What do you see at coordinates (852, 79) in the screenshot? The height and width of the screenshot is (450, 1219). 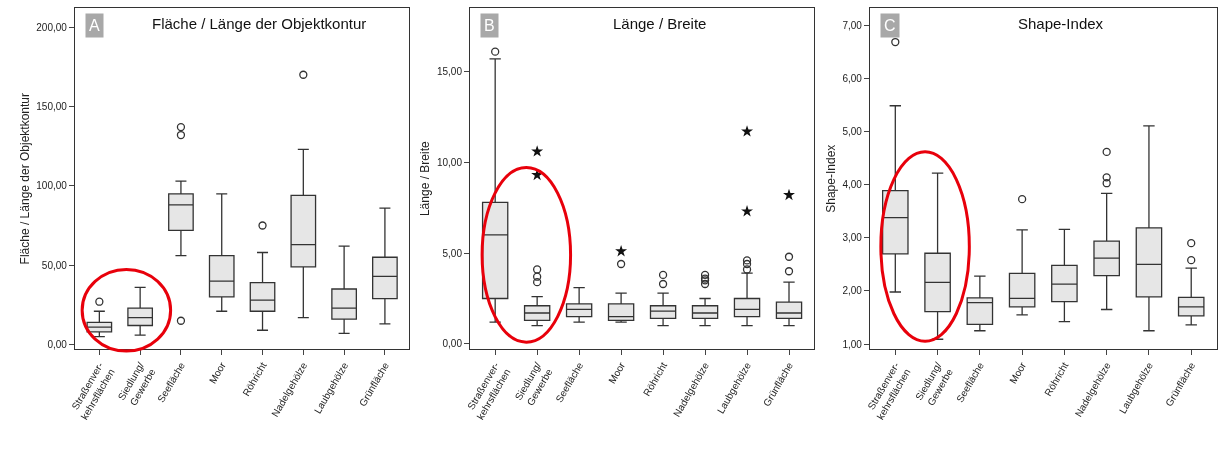 I see `y-tick-label: 6,00` at bounding box center [852, 79].